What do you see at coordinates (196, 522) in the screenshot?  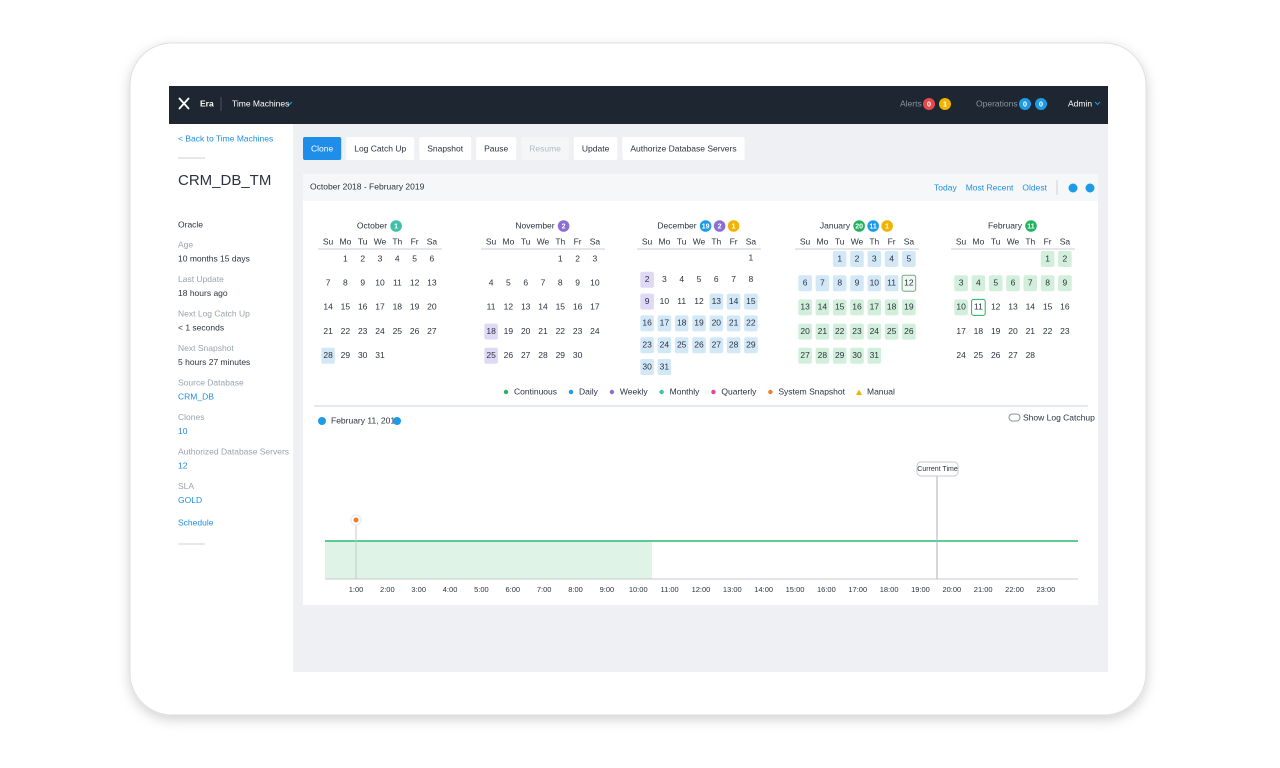 I see `schedule-link: Schedule` at bounding box center [196, 522].